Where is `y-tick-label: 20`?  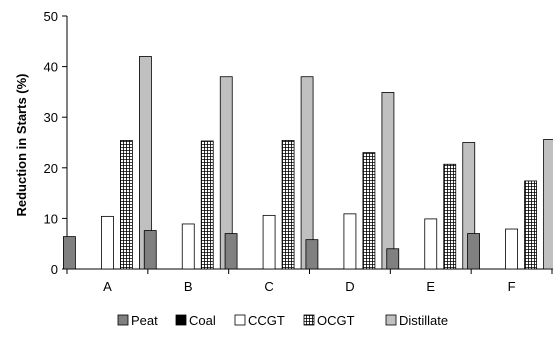
y-tick-label: 20 is located at coordinates (51, 168).